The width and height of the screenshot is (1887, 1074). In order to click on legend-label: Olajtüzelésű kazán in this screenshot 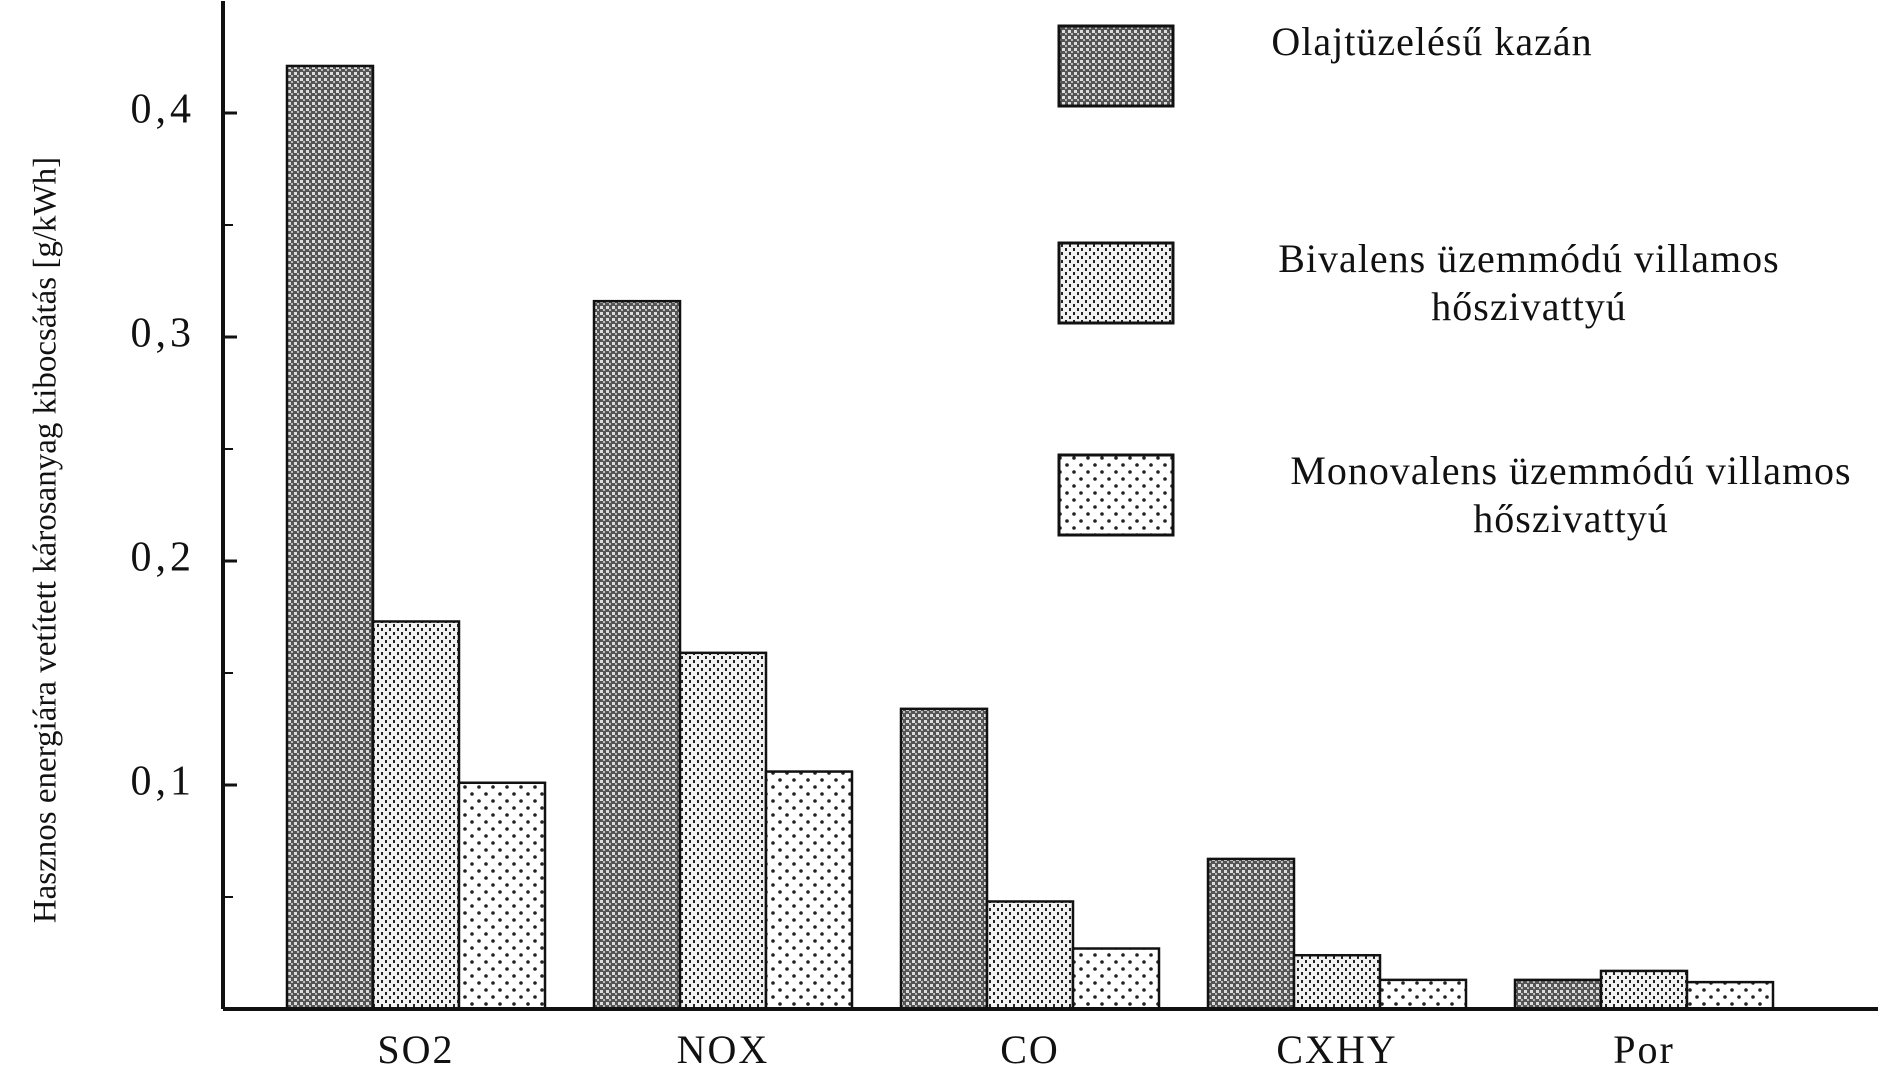, I will do `click(1432, 41)`.